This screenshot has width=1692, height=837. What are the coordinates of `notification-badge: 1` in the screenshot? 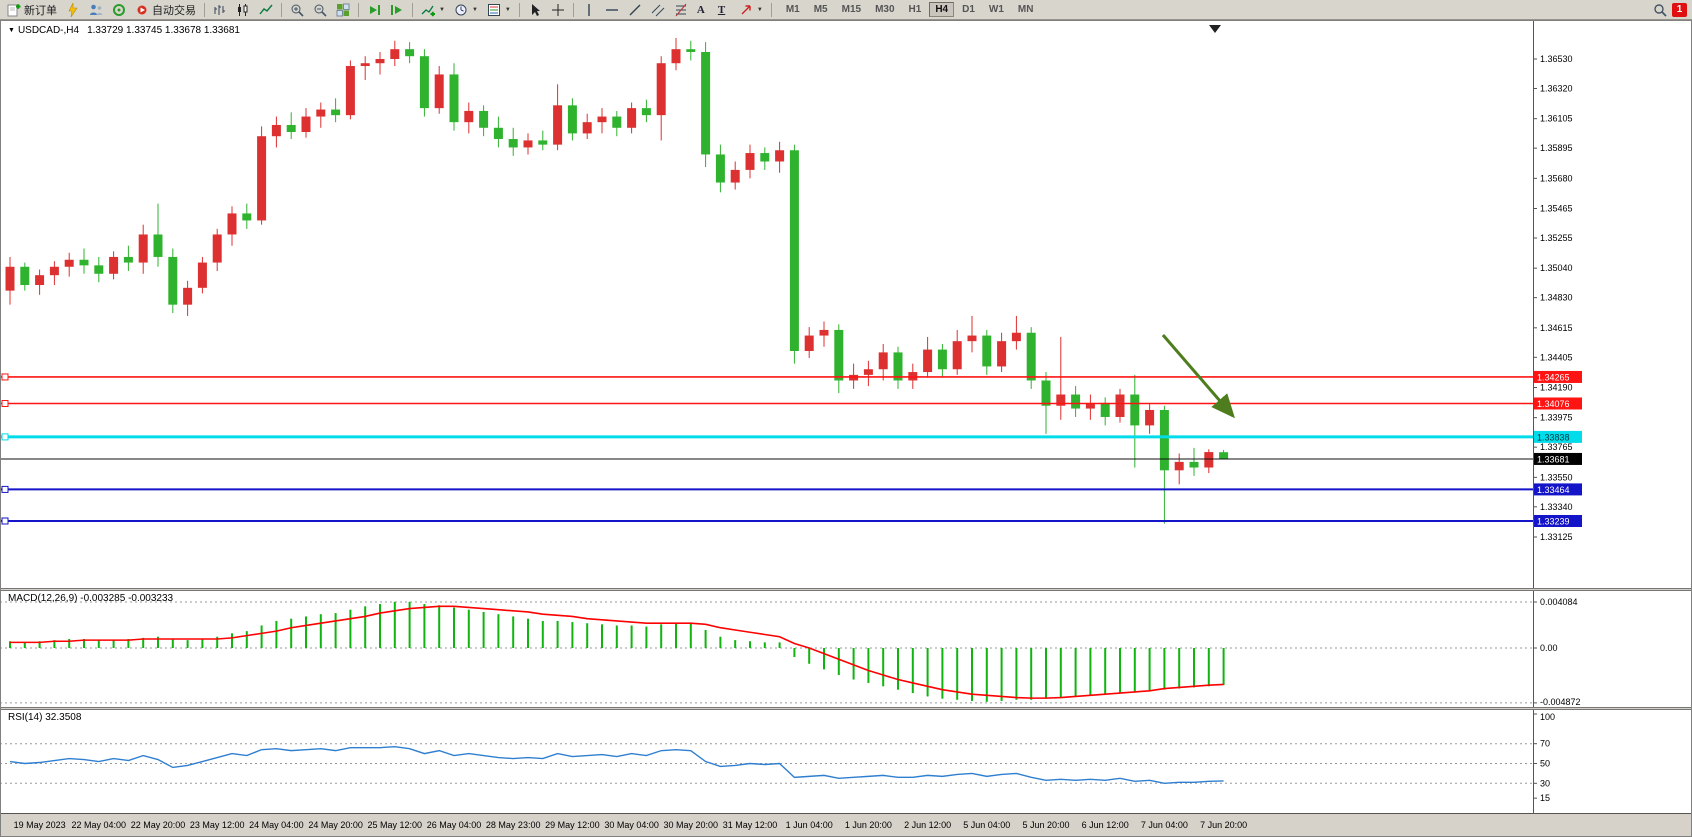 It's located at (1679, 9).